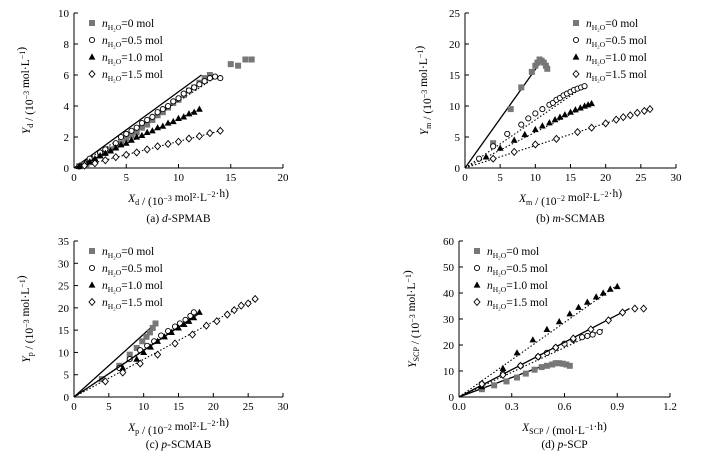 This screenshot has height=460, width=719. Describe the element at coordinates (64, 242) in the screenshot. I see `y-tick-label: 35` at that location.